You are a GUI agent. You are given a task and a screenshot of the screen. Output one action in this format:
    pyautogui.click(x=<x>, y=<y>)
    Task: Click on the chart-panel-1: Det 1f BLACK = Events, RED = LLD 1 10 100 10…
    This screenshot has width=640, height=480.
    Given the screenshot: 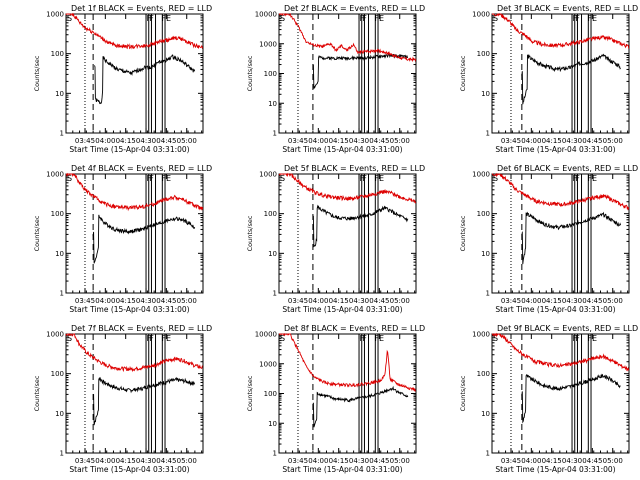 What is the action you would take?
    pyautogui.click(x=122, y=79)
    